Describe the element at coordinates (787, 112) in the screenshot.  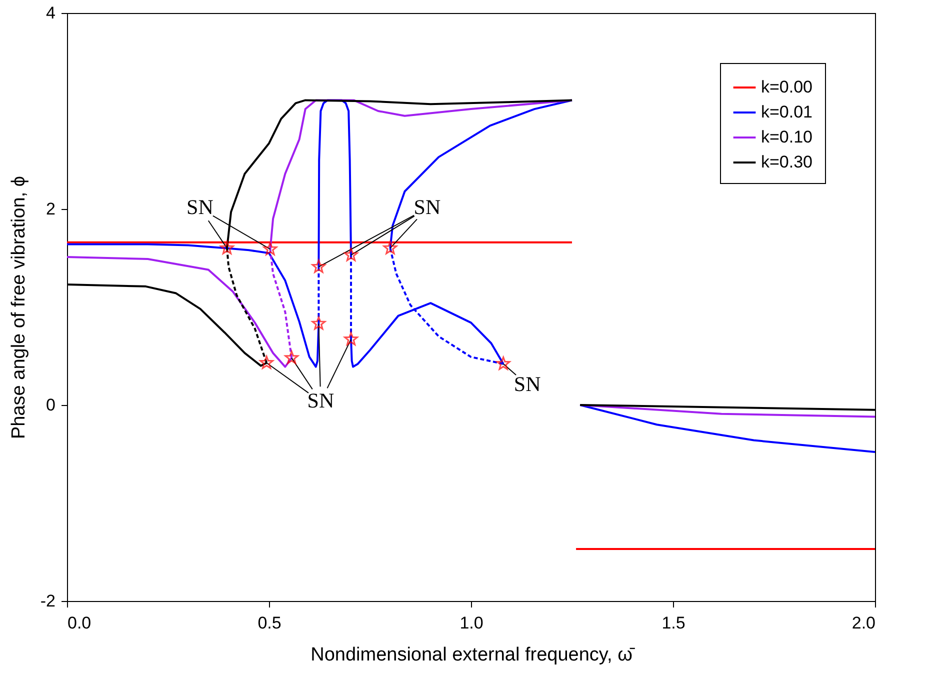
I see `legend-label: k=0.01` at that location.